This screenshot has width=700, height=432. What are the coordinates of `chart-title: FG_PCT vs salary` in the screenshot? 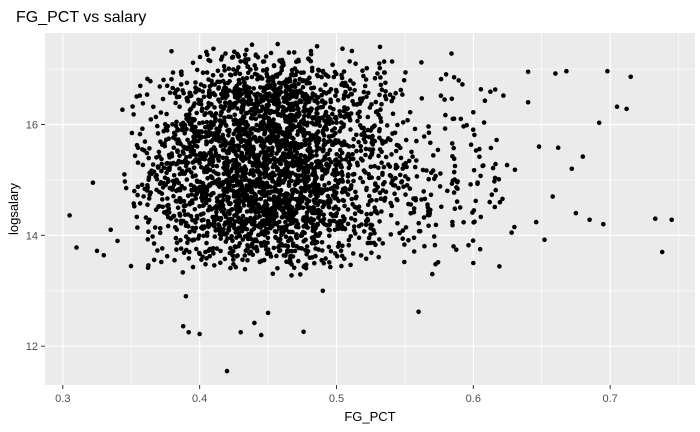 It's located at (81, 17).